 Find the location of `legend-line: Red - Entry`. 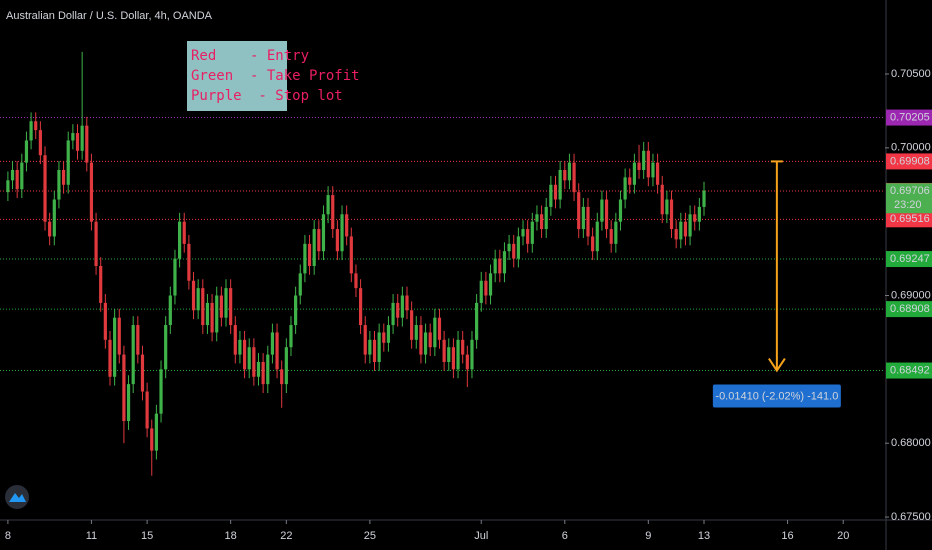

legend-line: Red - Entry is located at coordinates (250, 56).